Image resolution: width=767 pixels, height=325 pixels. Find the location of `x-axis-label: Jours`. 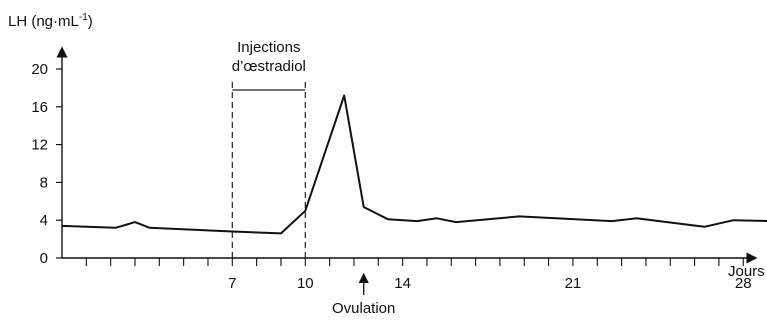

x-axis-label: Jours is located at coordinates (746, 271).